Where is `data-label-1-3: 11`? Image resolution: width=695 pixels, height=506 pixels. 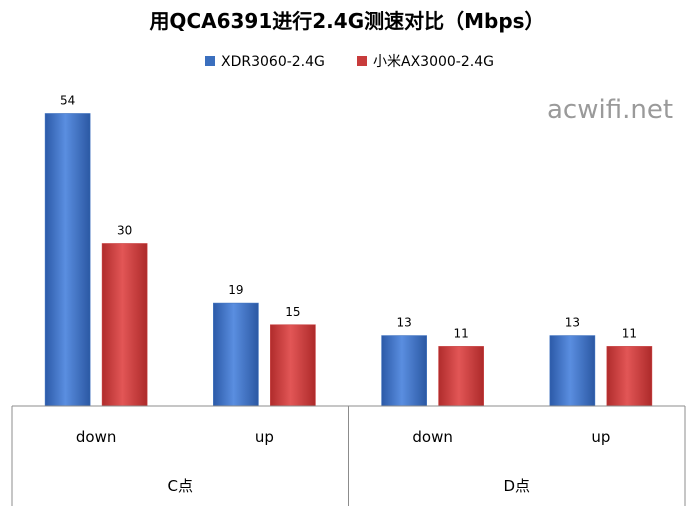
data-label-1-3: 11 is located at coordinates (629, 333).